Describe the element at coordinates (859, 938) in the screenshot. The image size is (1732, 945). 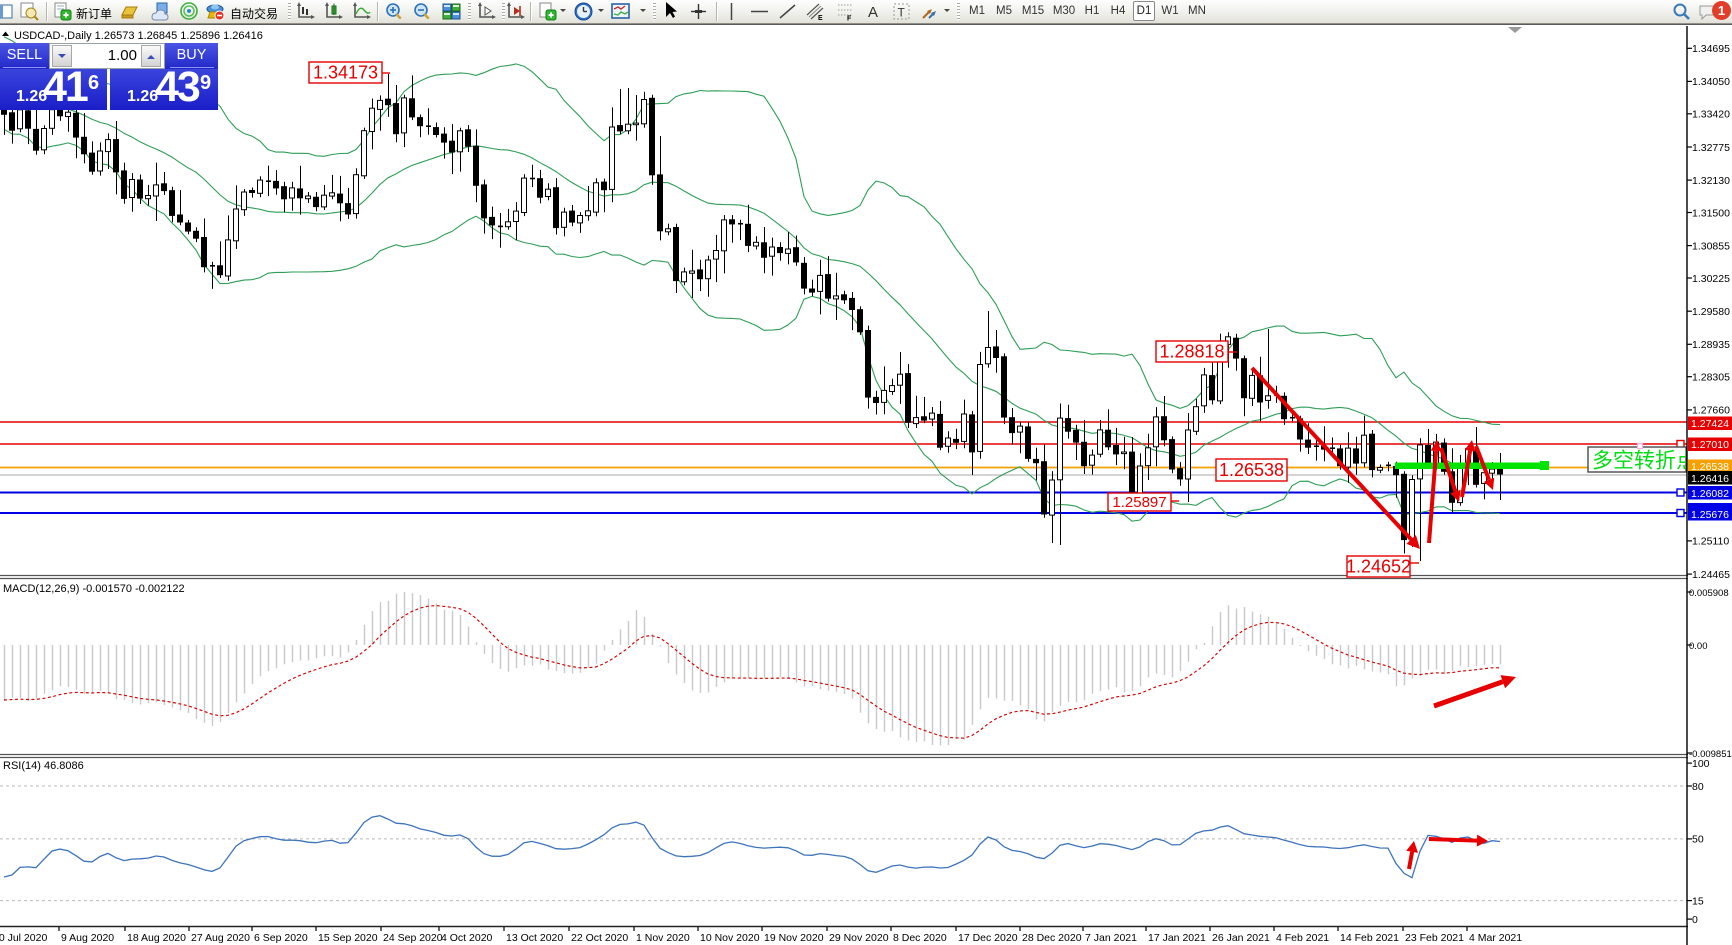
I see `svg-text: 29 Nov 2020` at that location.